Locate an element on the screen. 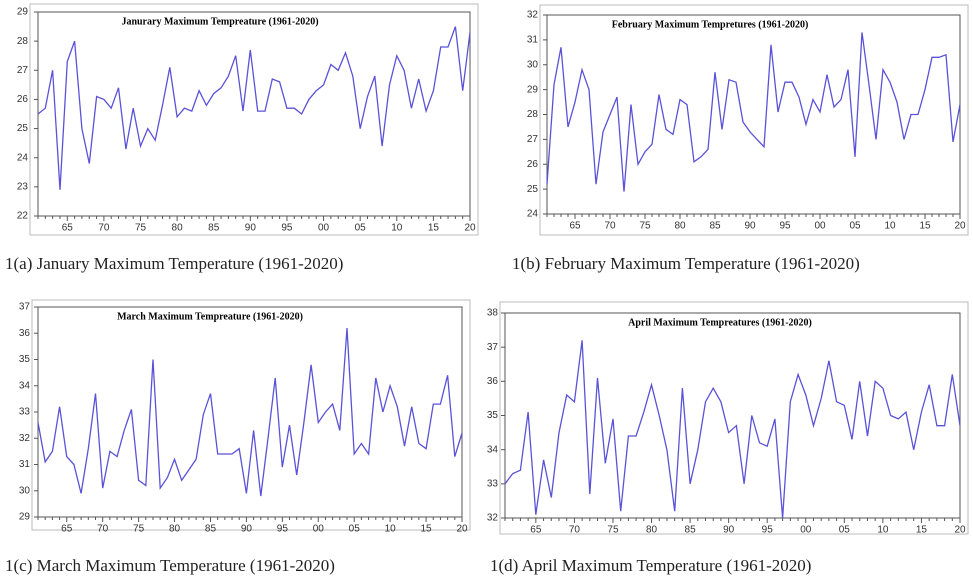 This screenshot has height=579, width=973. y-tick-label: 23 is located at coordinates (23, 186).